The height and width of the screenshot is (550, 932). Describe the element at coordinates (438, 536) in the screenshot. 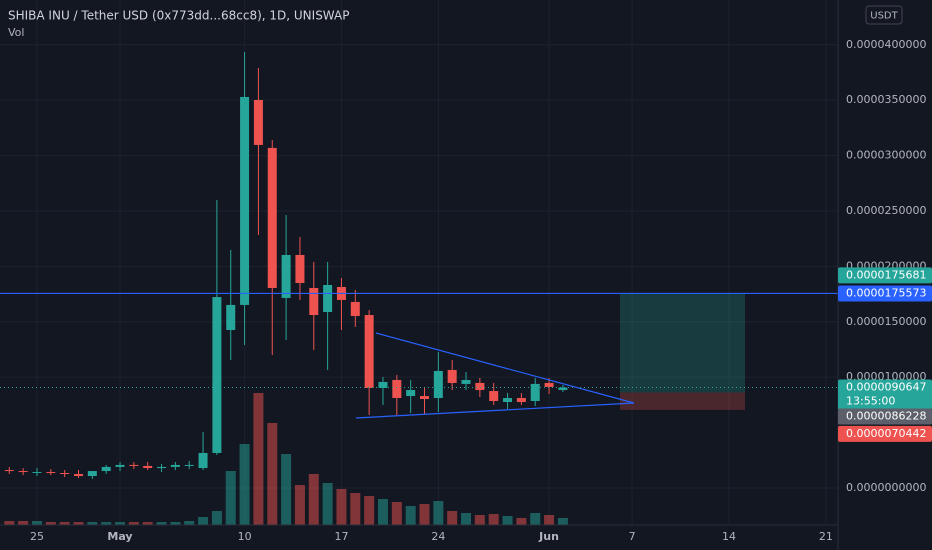

I see `x-tick-label: 24` at that location.